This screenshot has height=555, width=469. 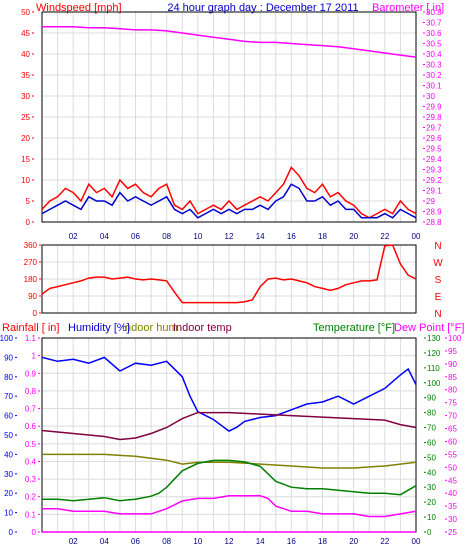 What do you see at coordinates (438, 297) in the screenshot?
I see `compass-label: E` at bounding box center [438, 297].